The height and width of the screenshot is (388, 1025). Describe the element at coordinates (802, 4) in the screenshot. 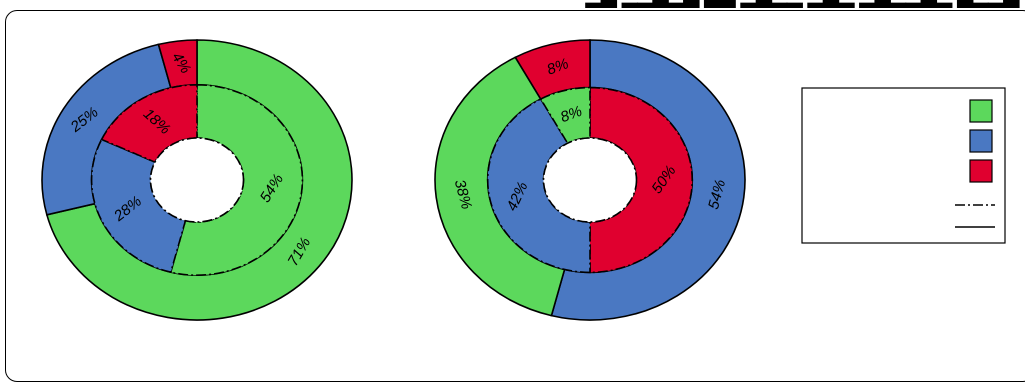

I see `cropped-title: ▂▃ ▂▂▃▂▃ ▃▃ ▂▃▂▂ ▂▃▂ ▂▃▂▂▃▂ ▃▂▂▃` at that location.